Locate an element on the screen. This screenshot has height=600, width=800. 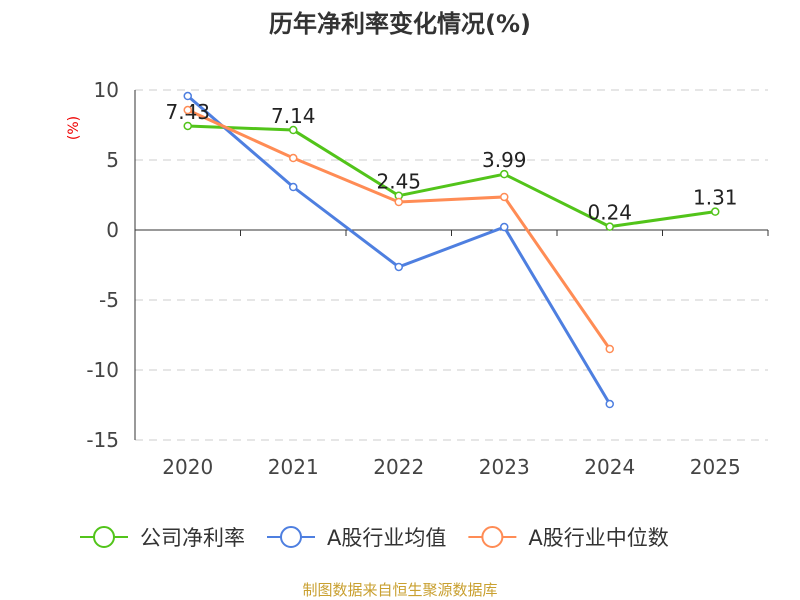
legend-label: A股行业均值 is located at coordinates (386, 538).